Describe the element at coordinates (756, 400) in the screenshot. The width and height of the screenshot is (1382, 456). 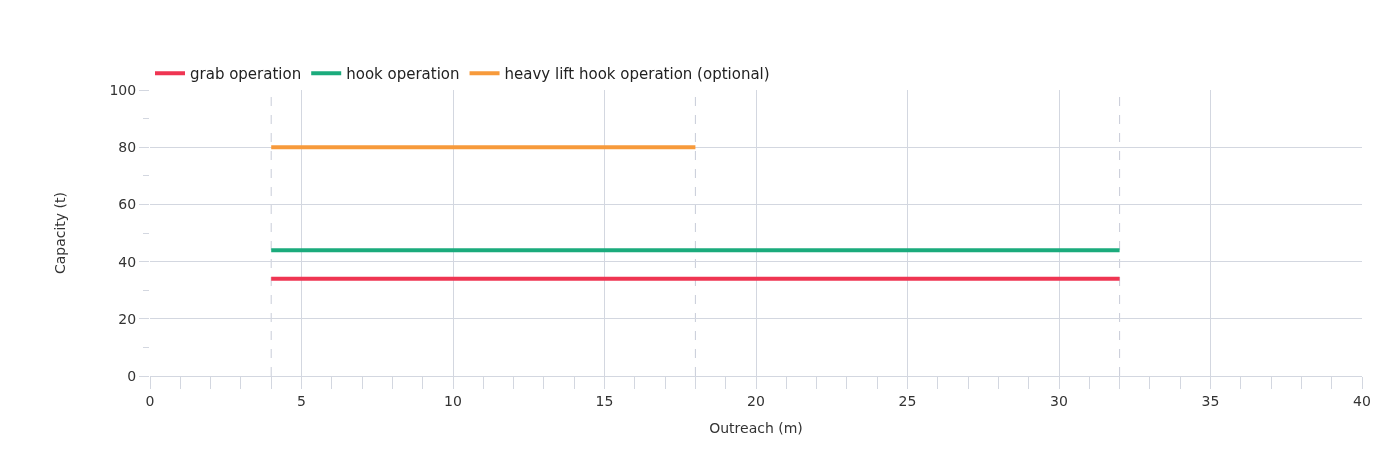
I see `x-tick-label: 20` at that location.